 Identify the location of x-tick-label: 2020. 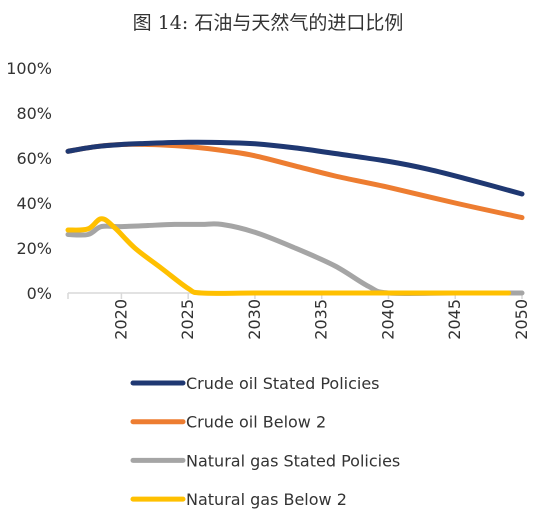
(120, 319).